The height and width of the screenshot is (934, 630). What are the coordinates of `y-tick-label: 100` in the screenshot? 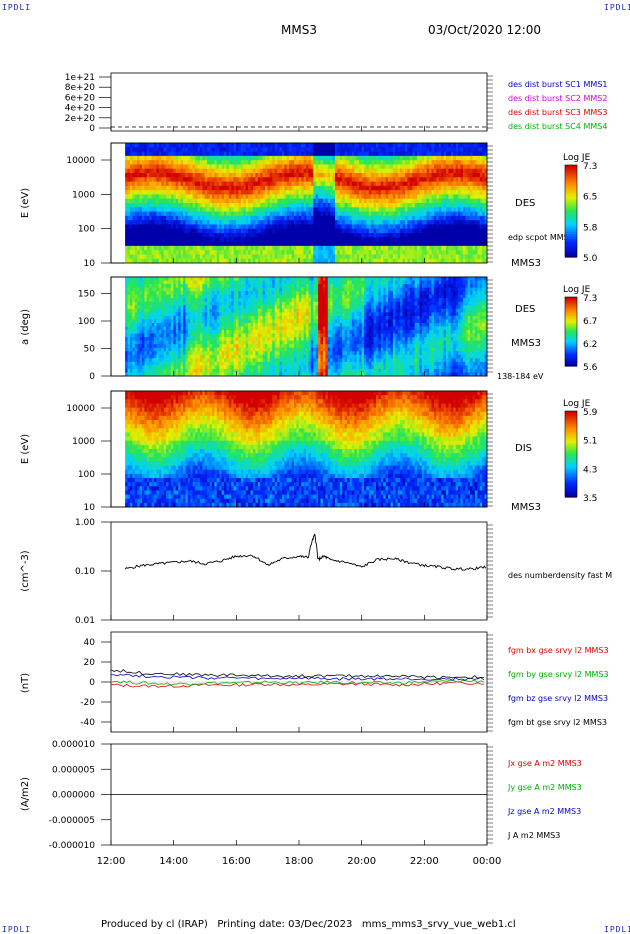 It's located at (86, 230).